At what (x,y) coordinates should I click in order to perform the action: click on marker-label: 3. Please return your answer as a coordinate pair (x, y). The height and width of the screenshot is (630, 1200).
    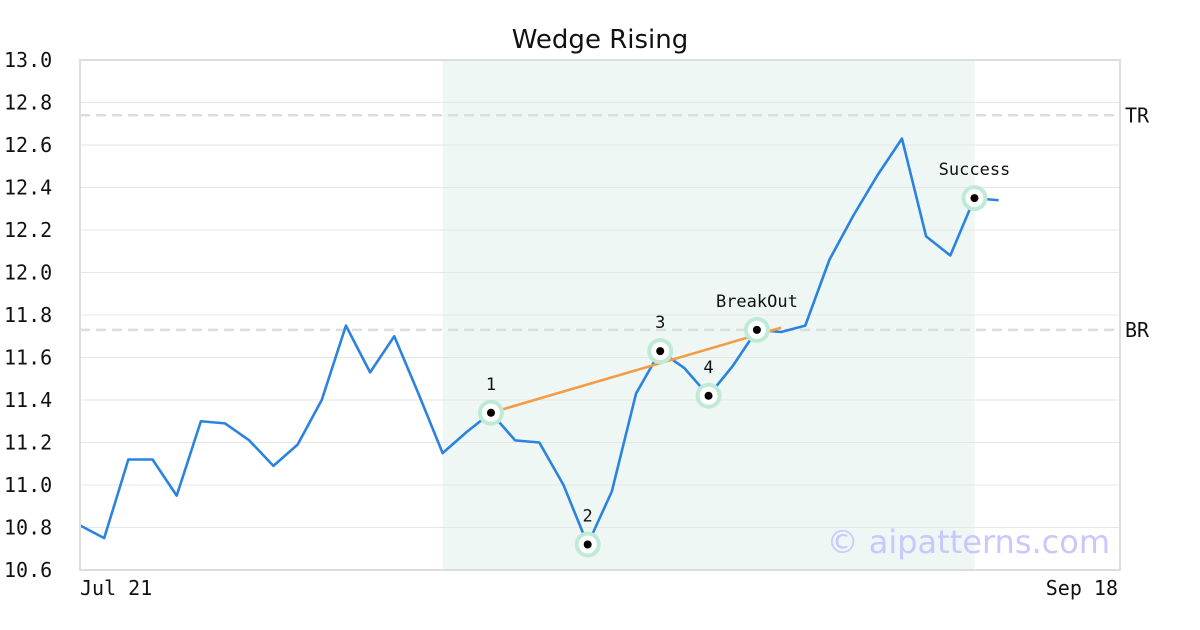
    Looking at the image, I should click on (660, 323).